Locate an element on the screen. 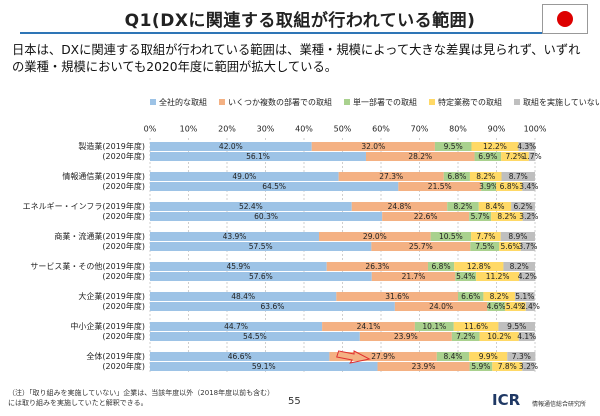  value-label: 29.0% is located at coordinates (375, 236).